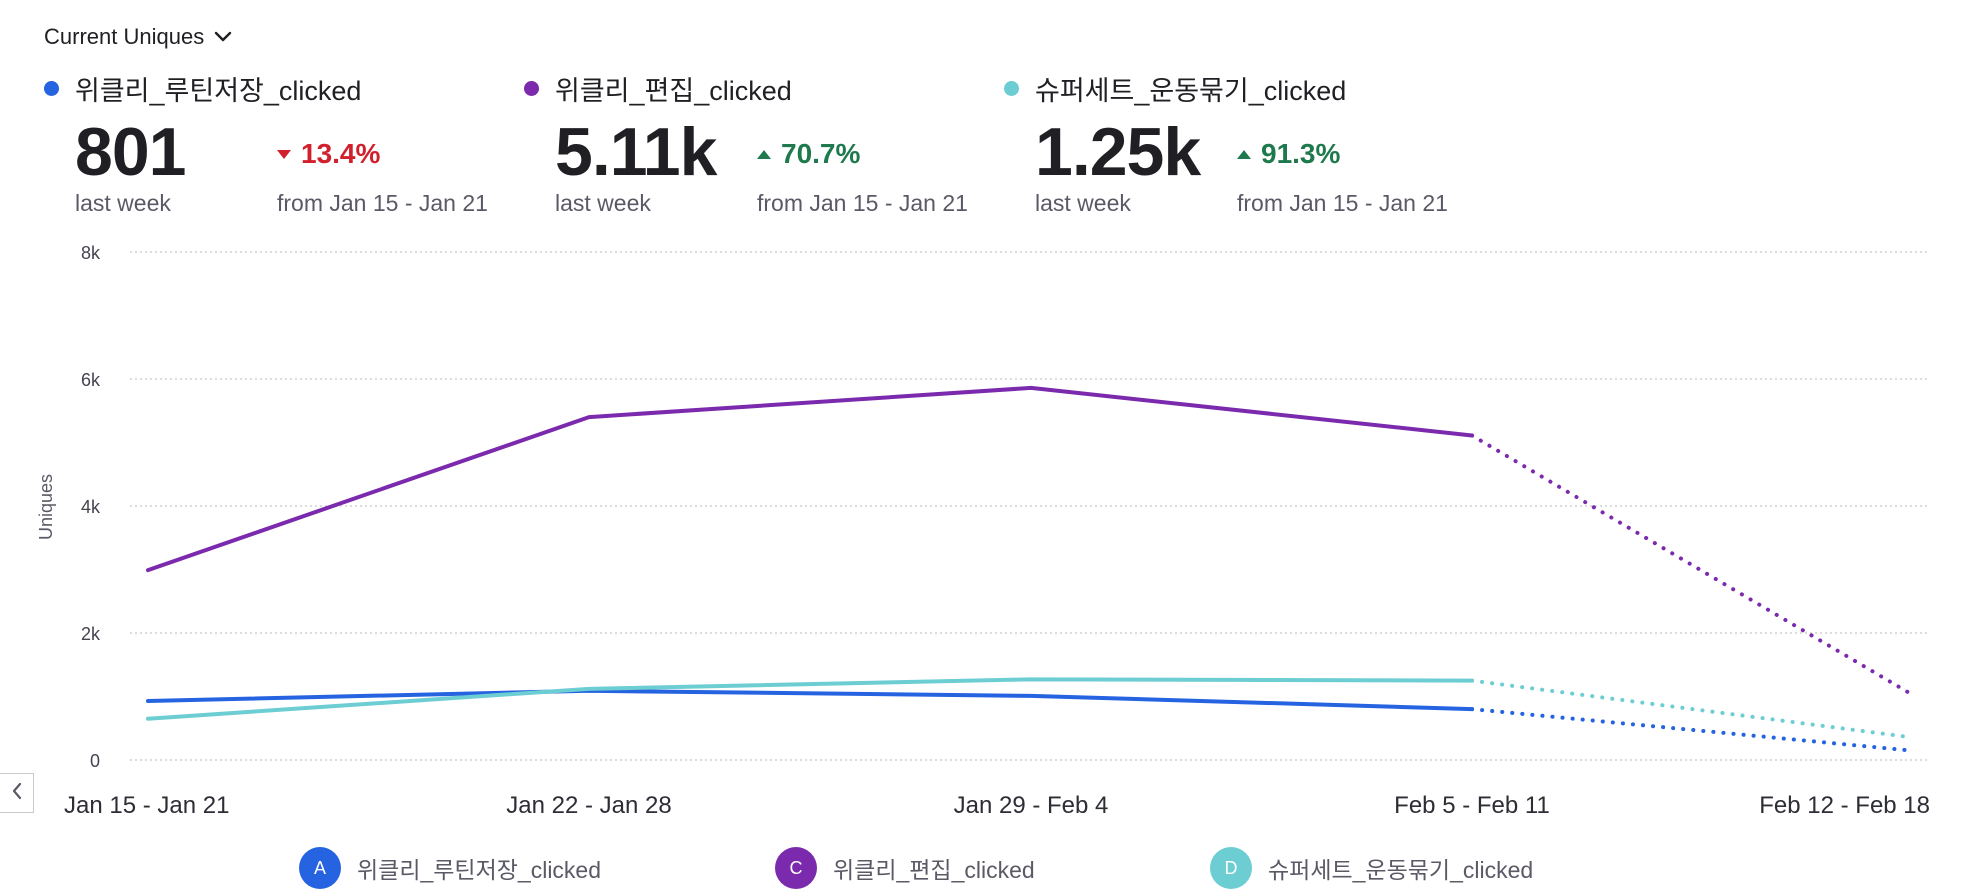 This screenshot has height=894, width=1962. Describe the element at coordinates (673, 90) in the screenshot. I see `summary-series-name: 위클리_편집_clicked` at that location.